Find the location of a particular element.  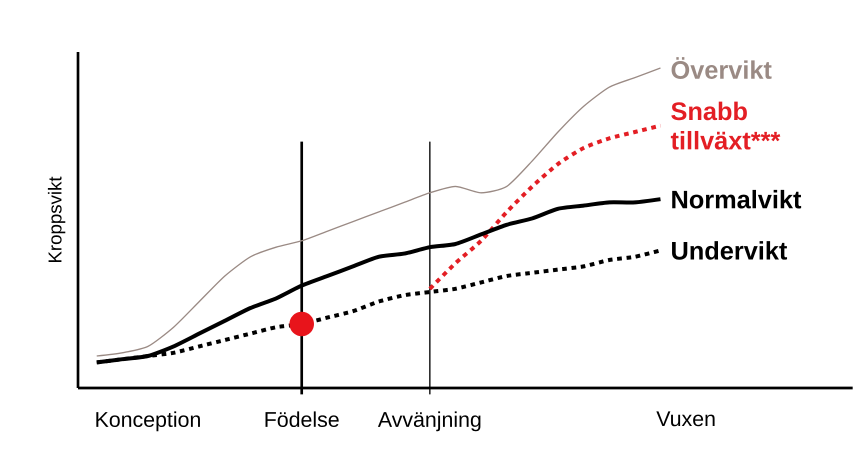

series-label: Snabb tillväxt*** is located at coordinates (725, 126).